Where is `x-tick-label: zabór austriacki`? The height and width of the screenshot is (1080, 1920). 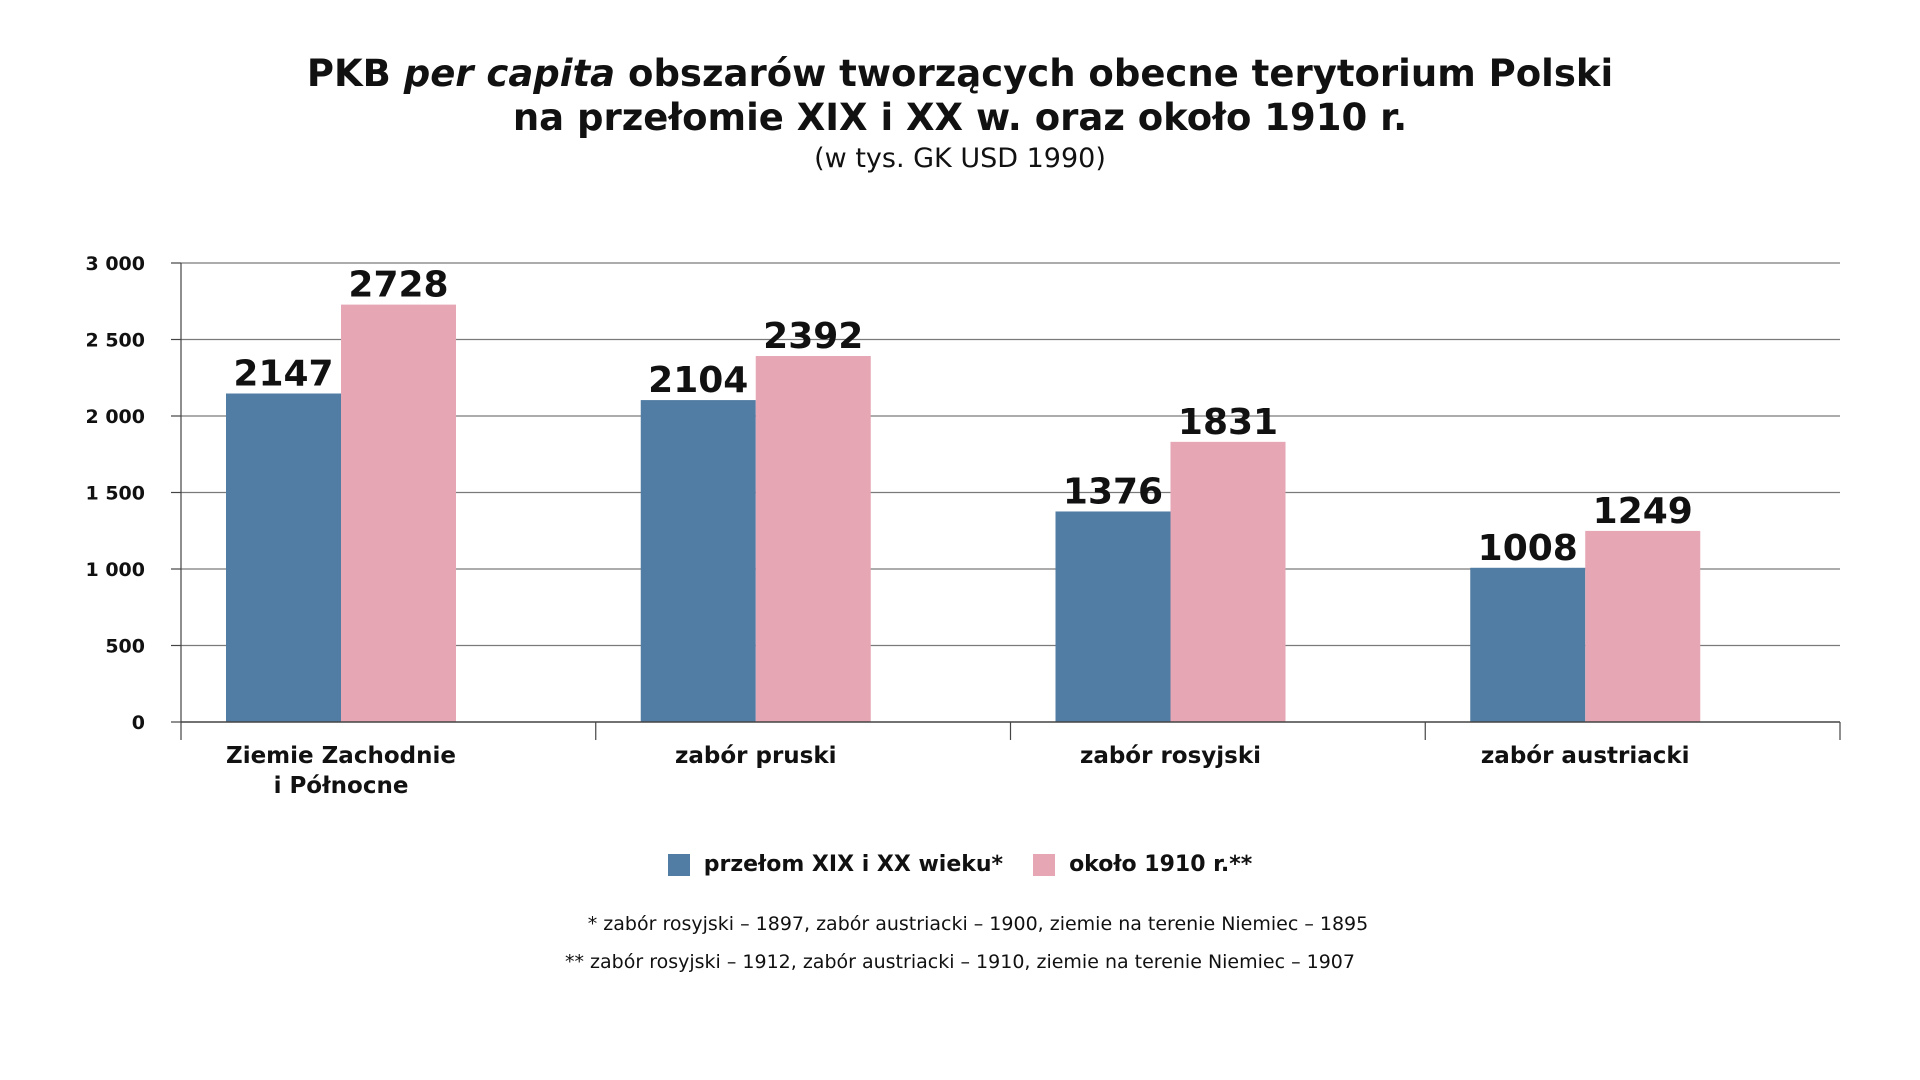
x-tick-label: zabór austriacki is located at coordinates (1585, 756).